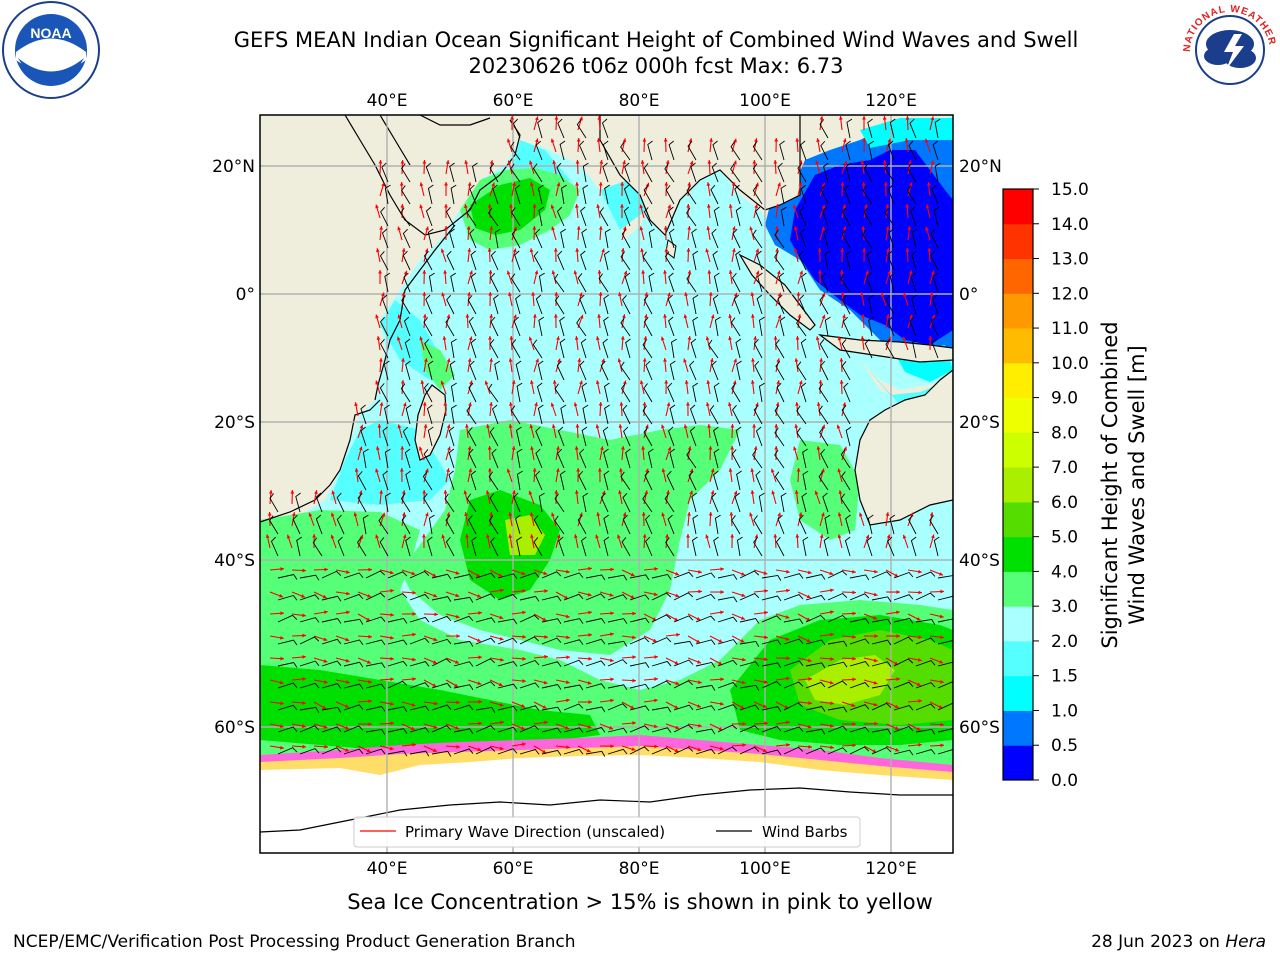  I want to click on coastline-sri-lanka, so click(671, 249).